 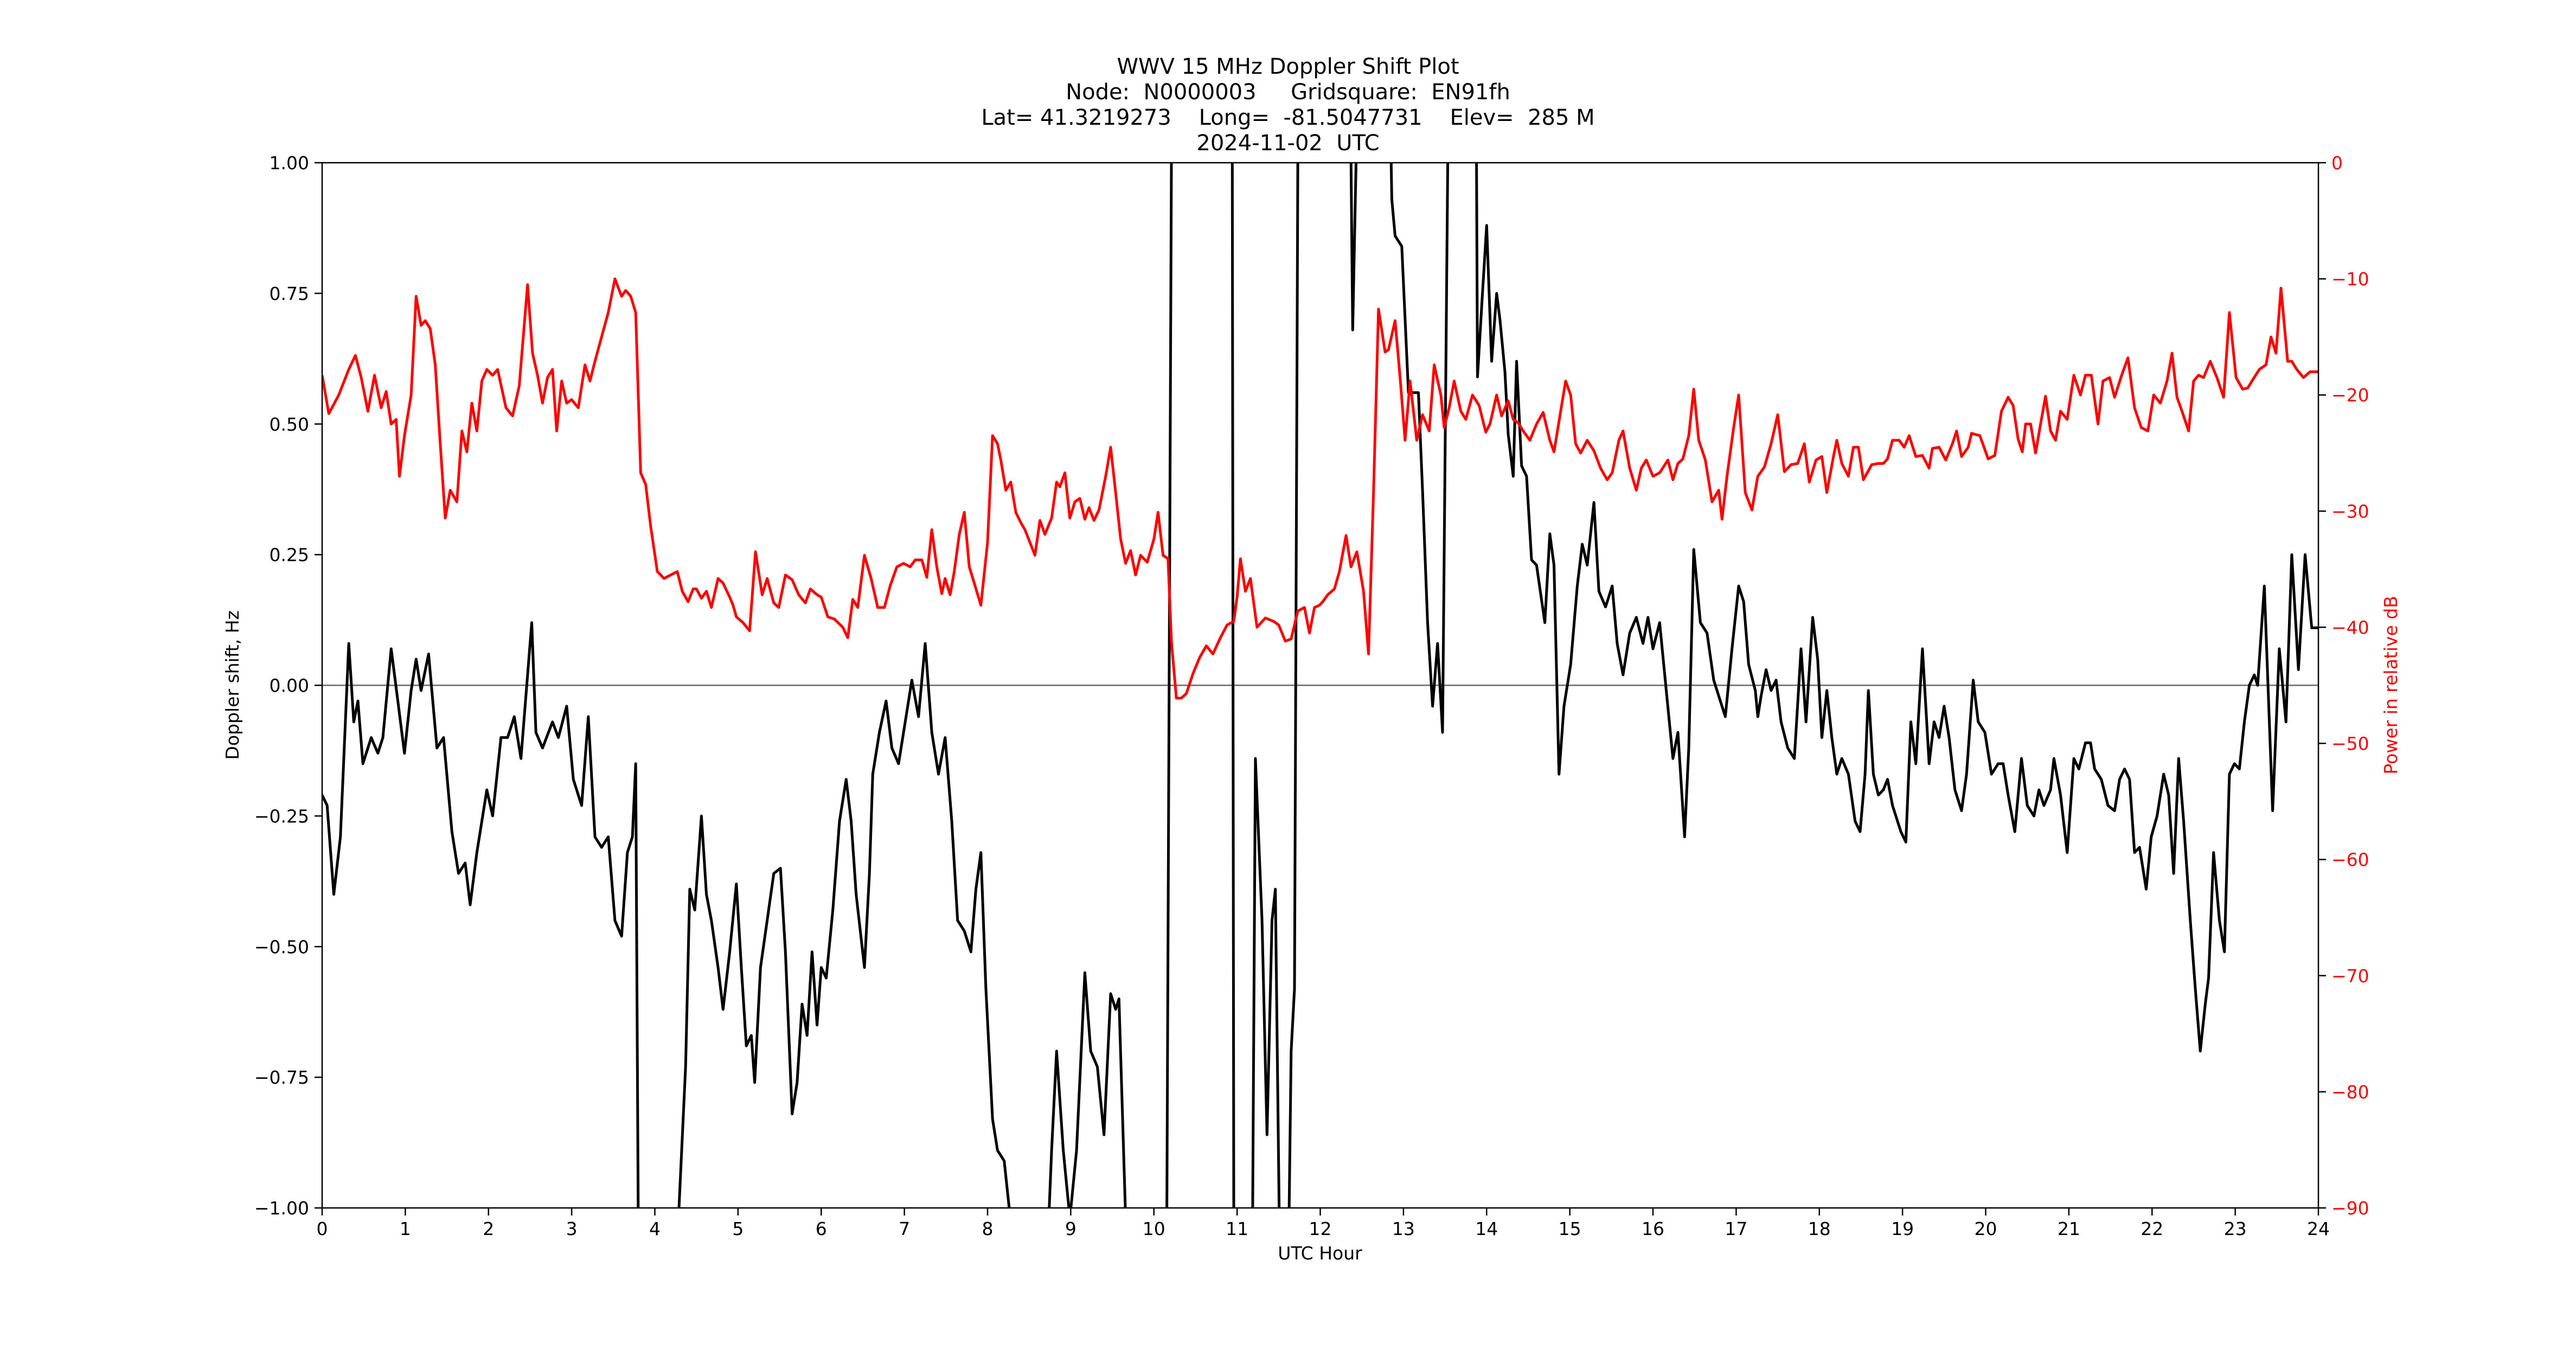 I want to click on x-tick-label: 4, so click(x=655, y=1228).